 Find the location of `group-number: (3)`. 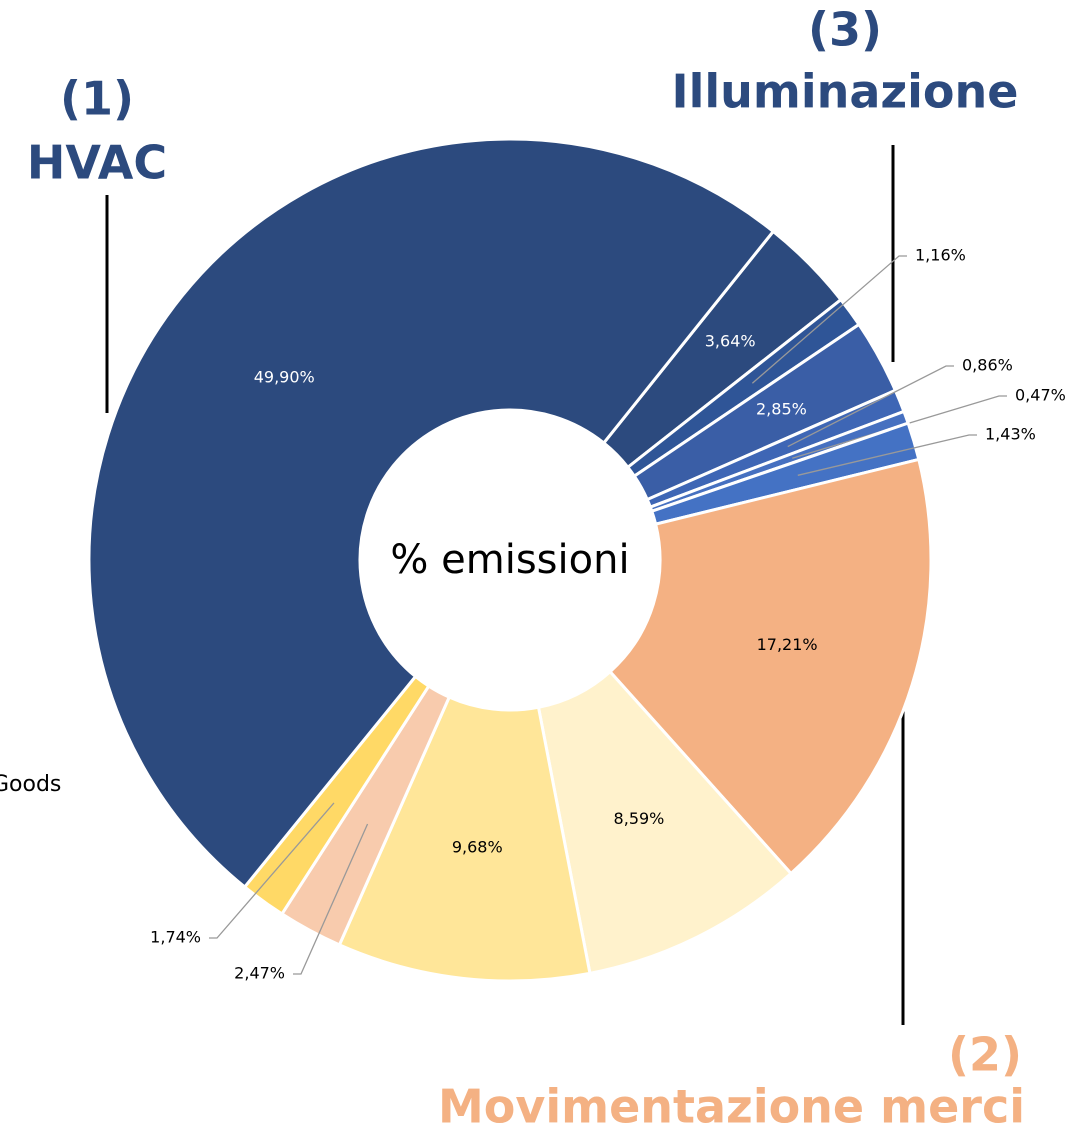

group-number: (3) is located at coordinates (845, 30).